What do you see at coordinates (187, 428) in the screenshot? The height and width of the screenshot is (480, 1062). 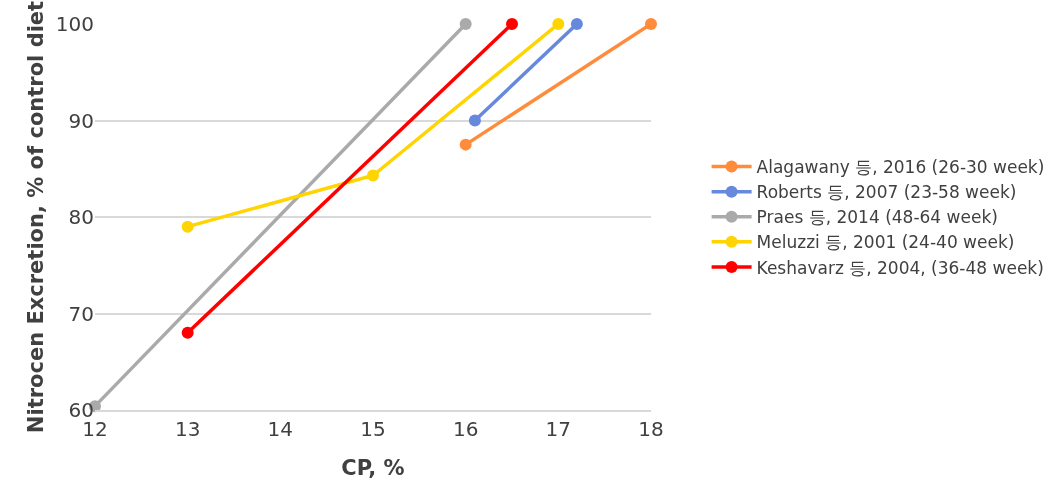 I see `x-tick-label: 13` at bounding box center [187, 428].